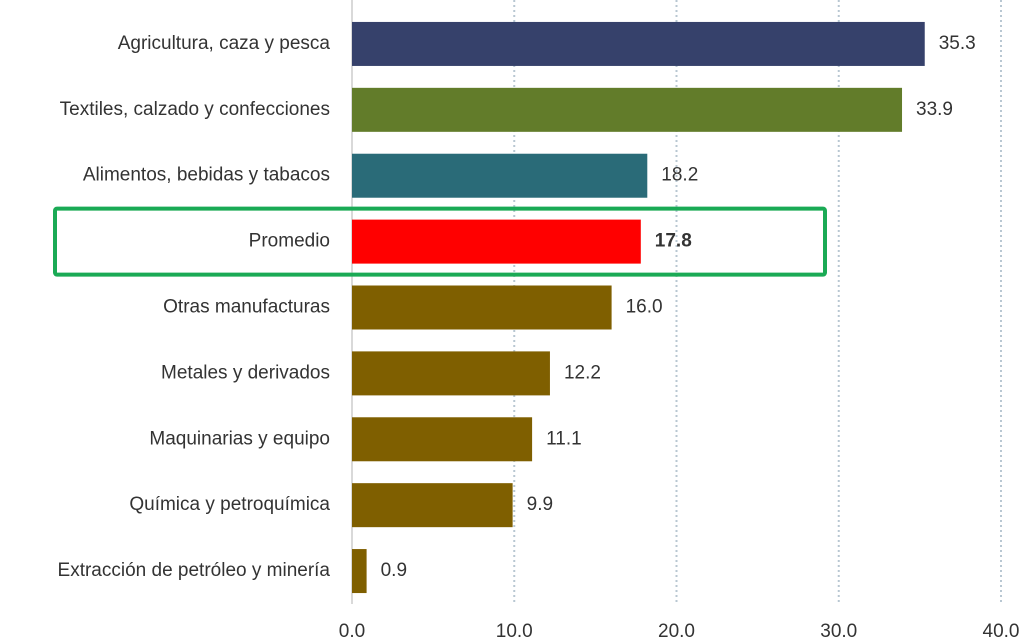 This screenshot has height=643, width=1026. I want to click on category-label: Alimentos, bebidas y tabacos, so click(206, 175).